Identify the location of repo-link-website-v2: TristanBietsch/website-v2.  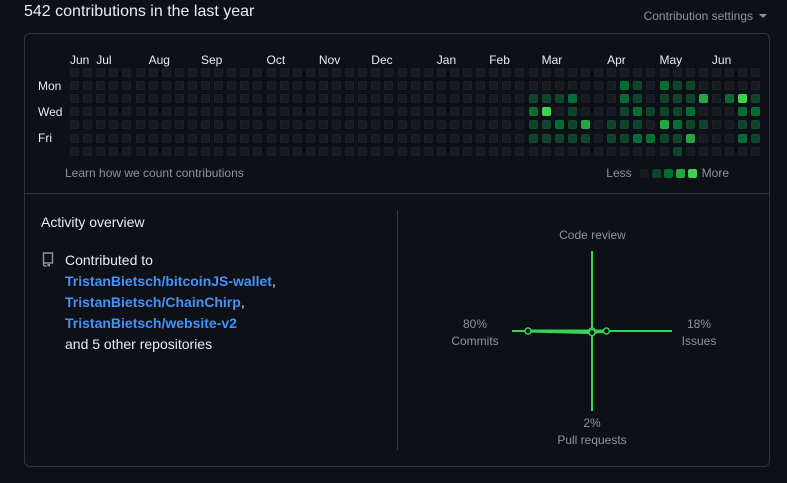
(151, 323).